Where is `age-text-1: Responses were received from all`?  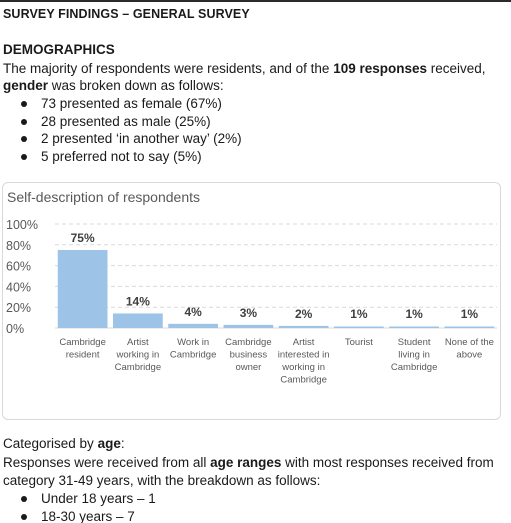
age-text-1: Responses were received from all is located at coordinates (107, 462).